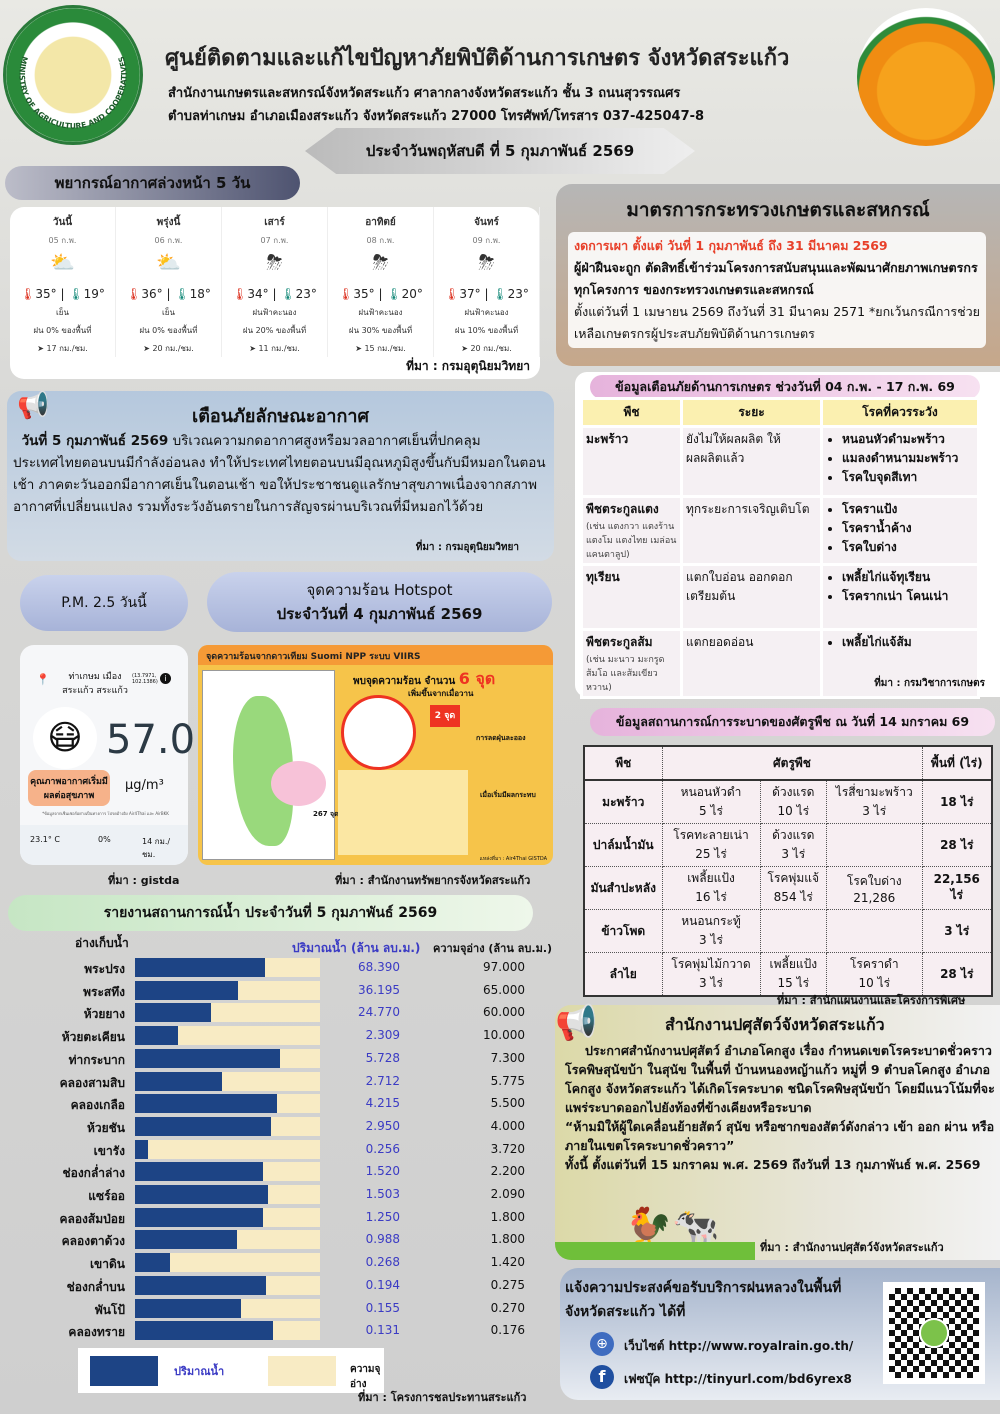  Describe the element at coordinates (908, 528) in the screenshot. I see `disease-item: โรคราน้ำค้าง` at that location.